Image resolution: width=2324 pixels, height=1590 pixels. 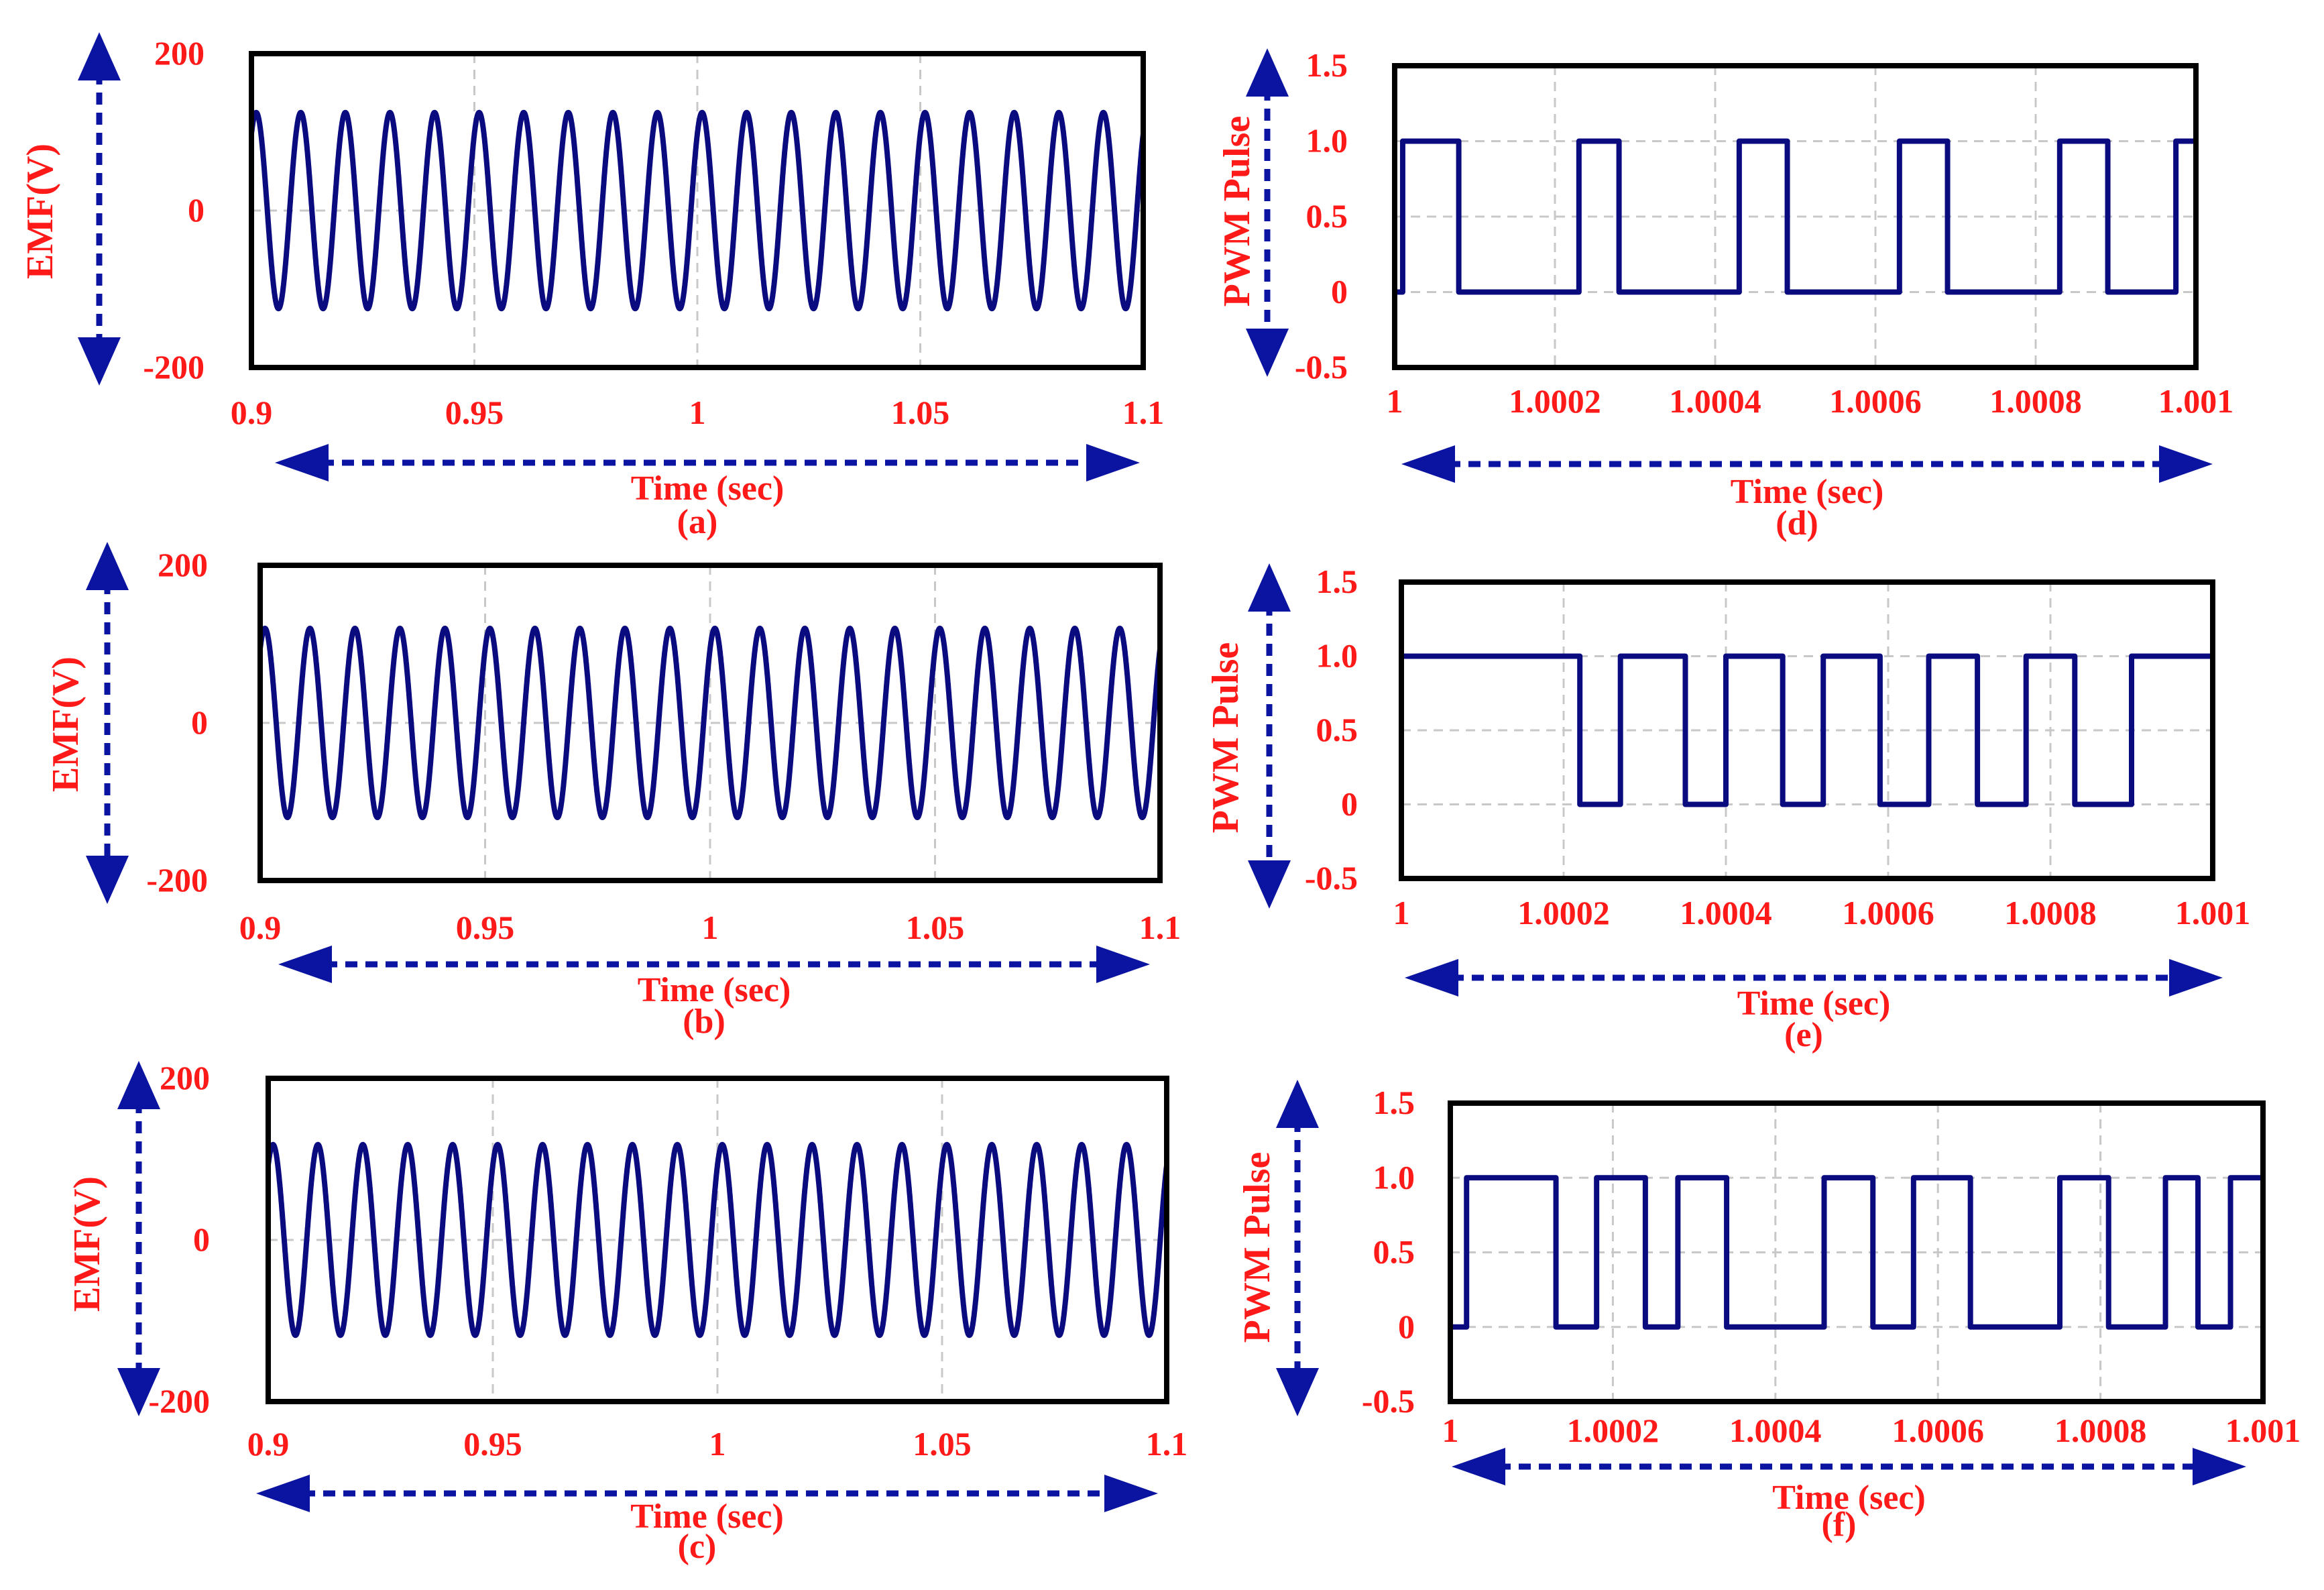 I want to click on panel-caption: (e), so click(x=1804, y=1035).